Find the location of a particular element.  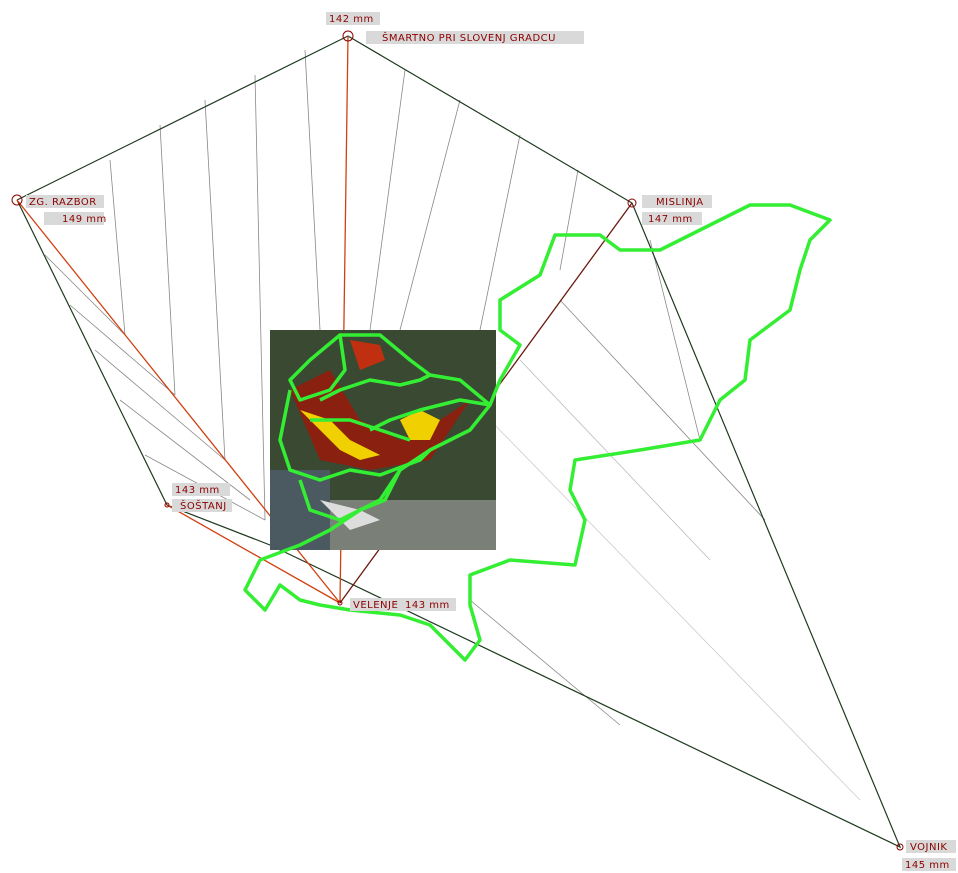

station-name: ŠOŠTANJ is located at coordinates (203, 505).